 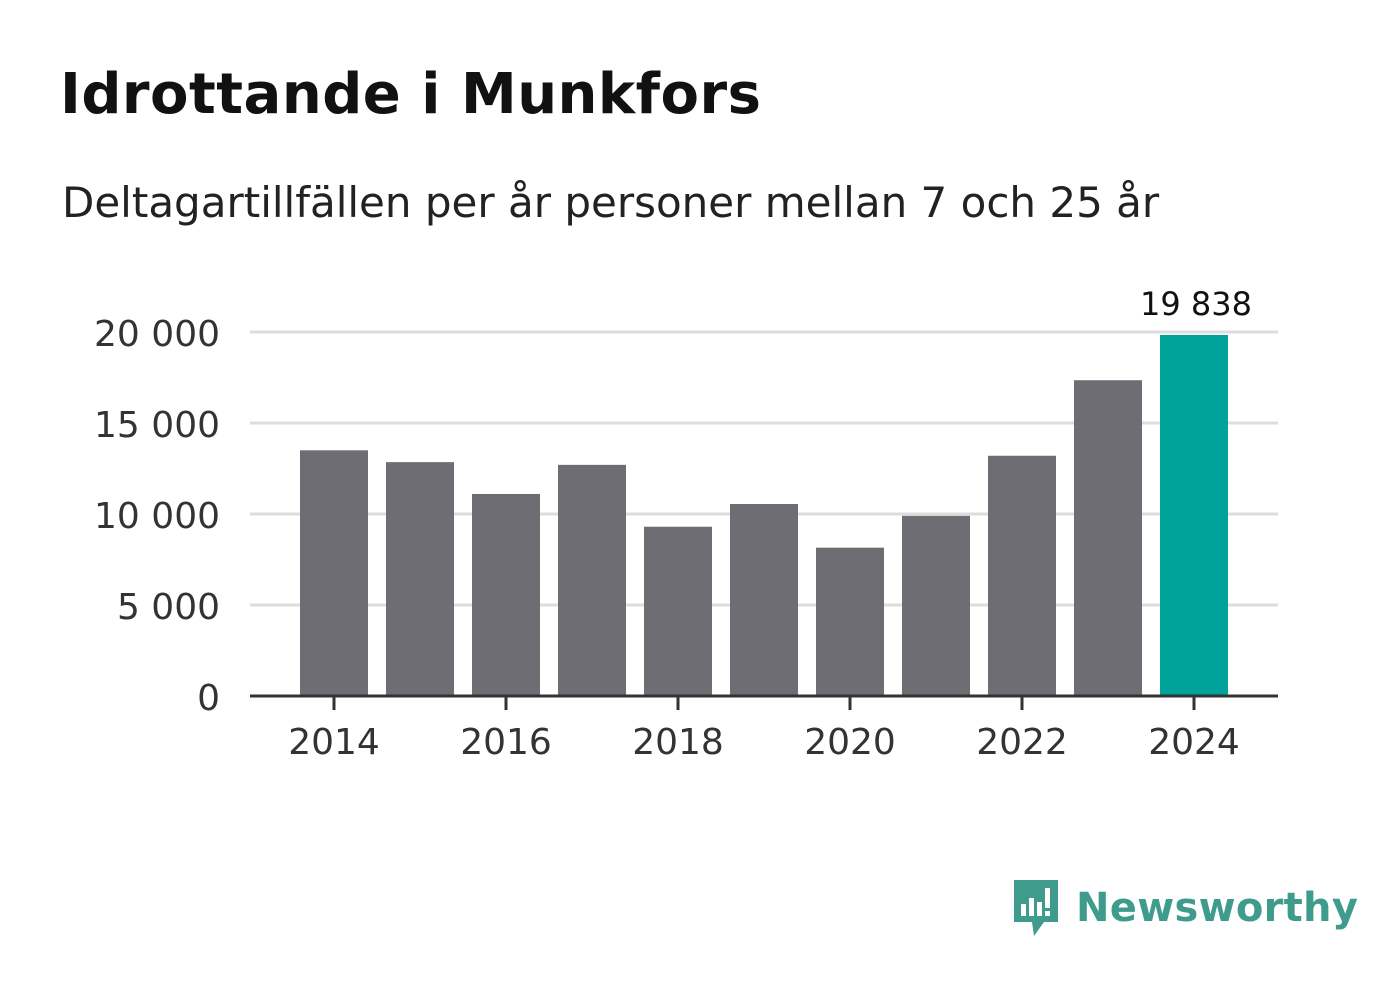 What do you see at coordinates (411, 94) in the screenshot?
I see `chart-title: Idrottande i Munkfors` at bounding box center [411, 94].